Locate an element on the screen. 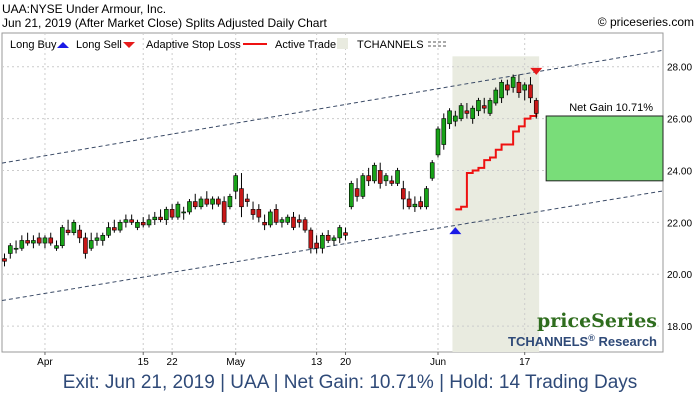  x-tick-label: Jun is located at coordinates (438, 362).